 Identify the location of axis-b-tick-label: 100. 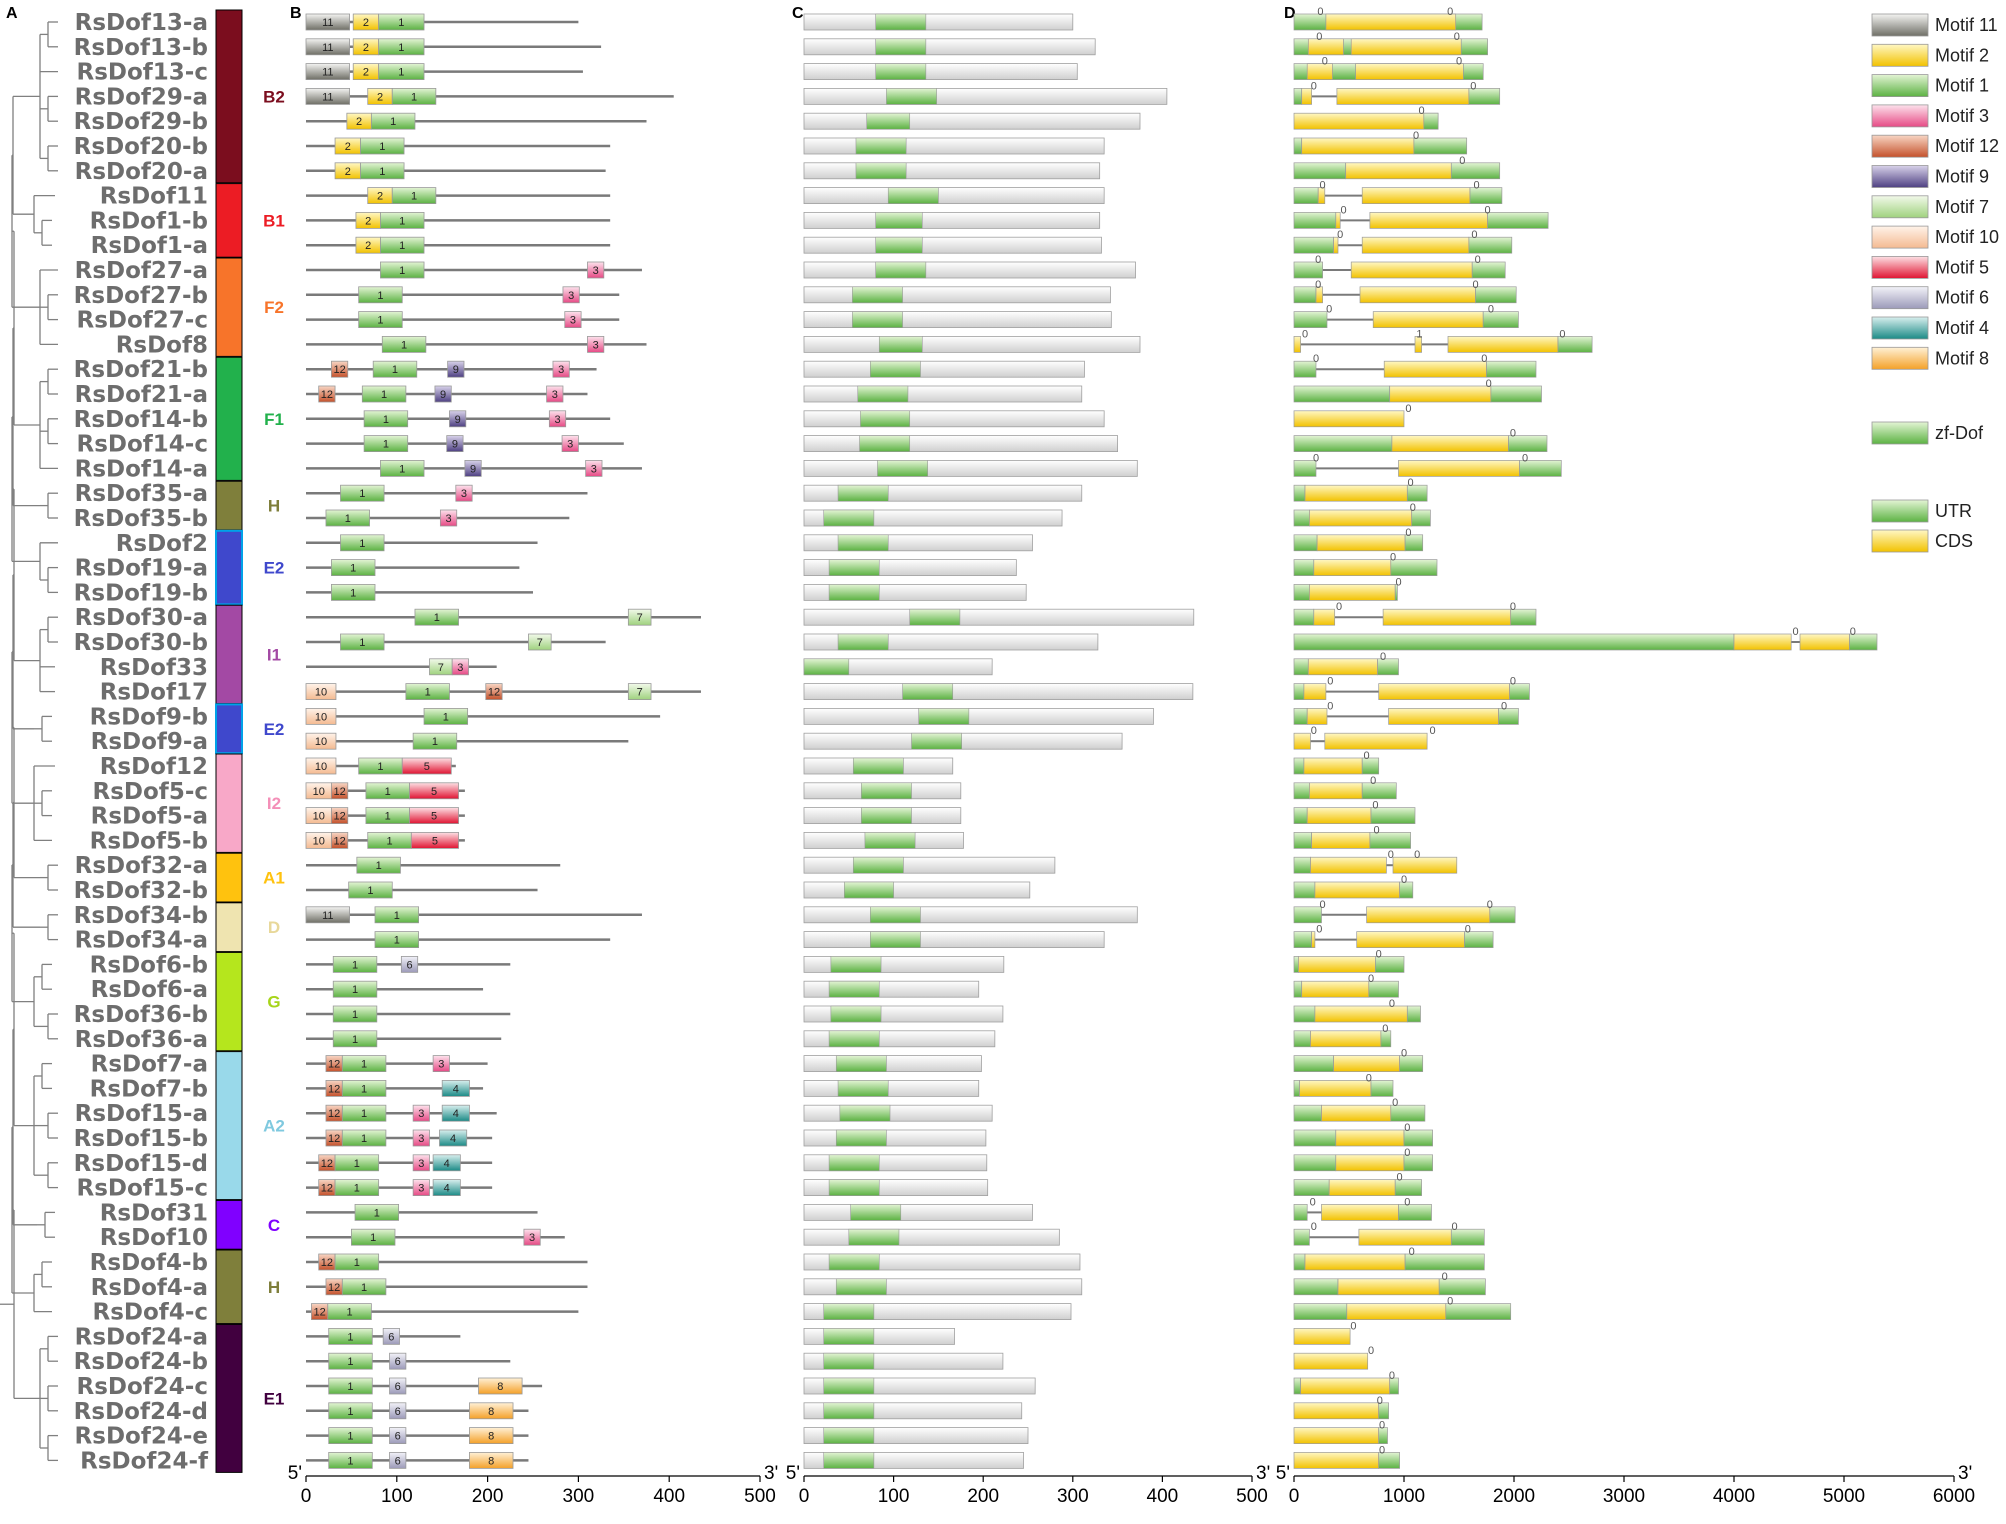
(397, 1496).